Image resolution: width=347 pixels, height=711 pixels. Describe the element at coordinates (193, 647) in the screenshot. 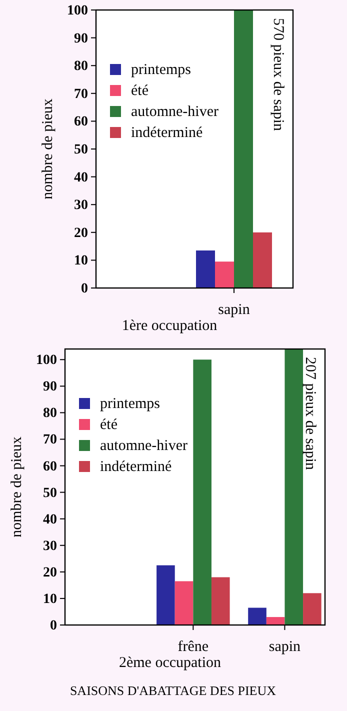

I see `x-tick-label: frêne` at that location.